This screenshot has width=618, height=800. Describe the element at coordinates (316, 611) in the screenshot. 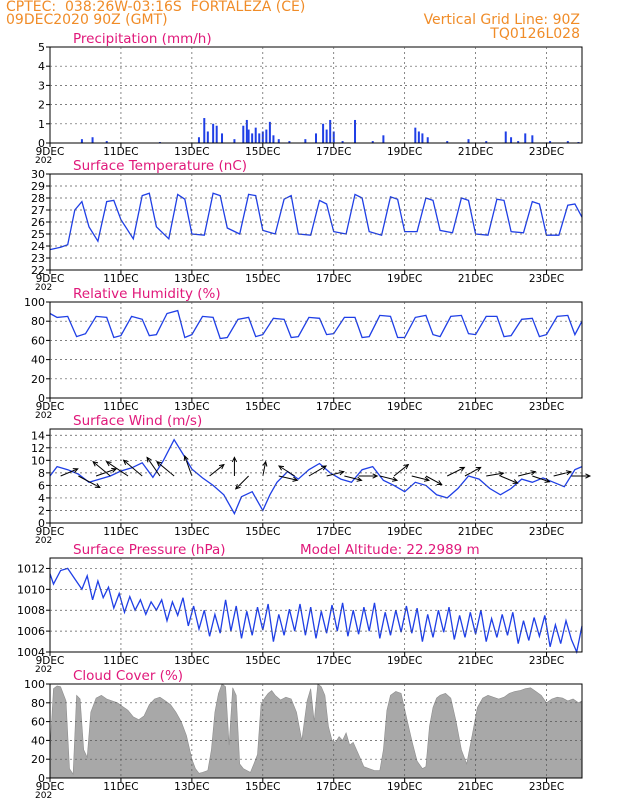

I see `pres-line` at that location.